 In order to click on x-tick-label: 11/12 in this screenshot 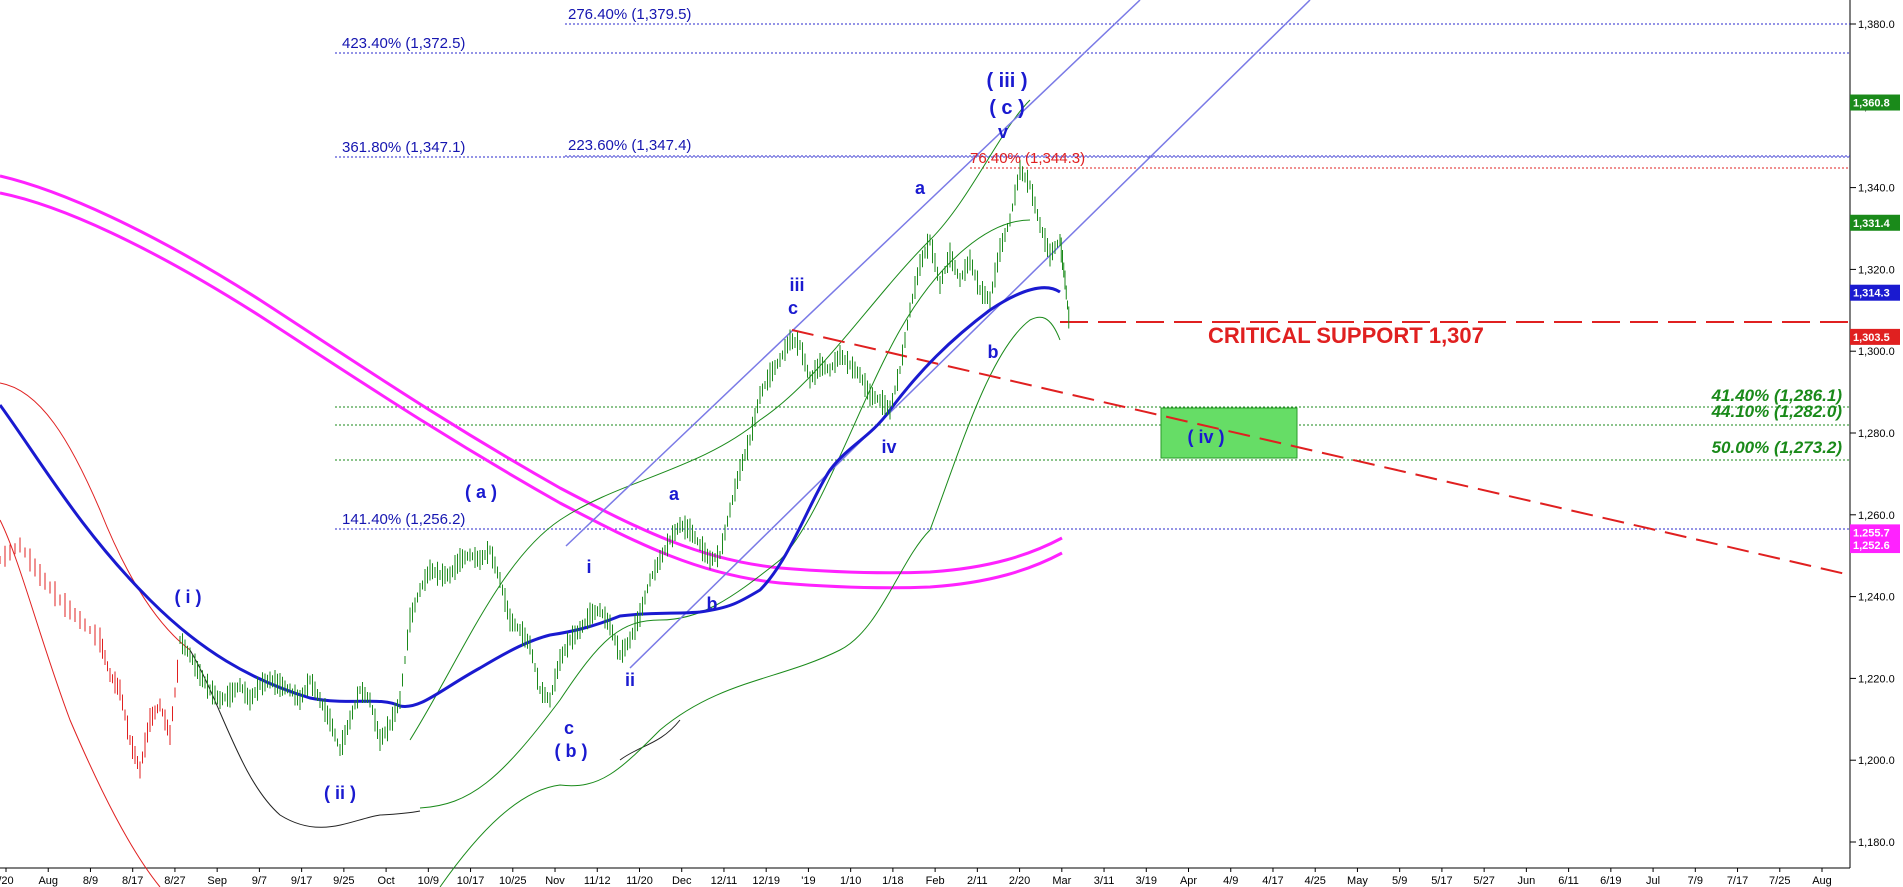, I will do `click(597, 881)`.